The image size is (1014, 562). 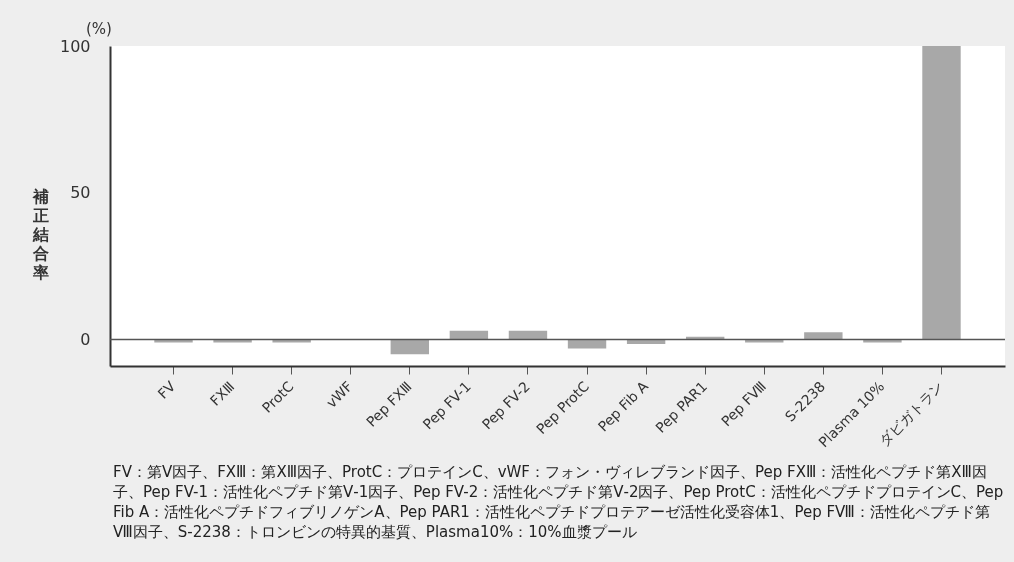 What do you see at coordinates (80, 193) in the screenshot?
I see `y-tick-label: 50` at bounding box center [80, 193].